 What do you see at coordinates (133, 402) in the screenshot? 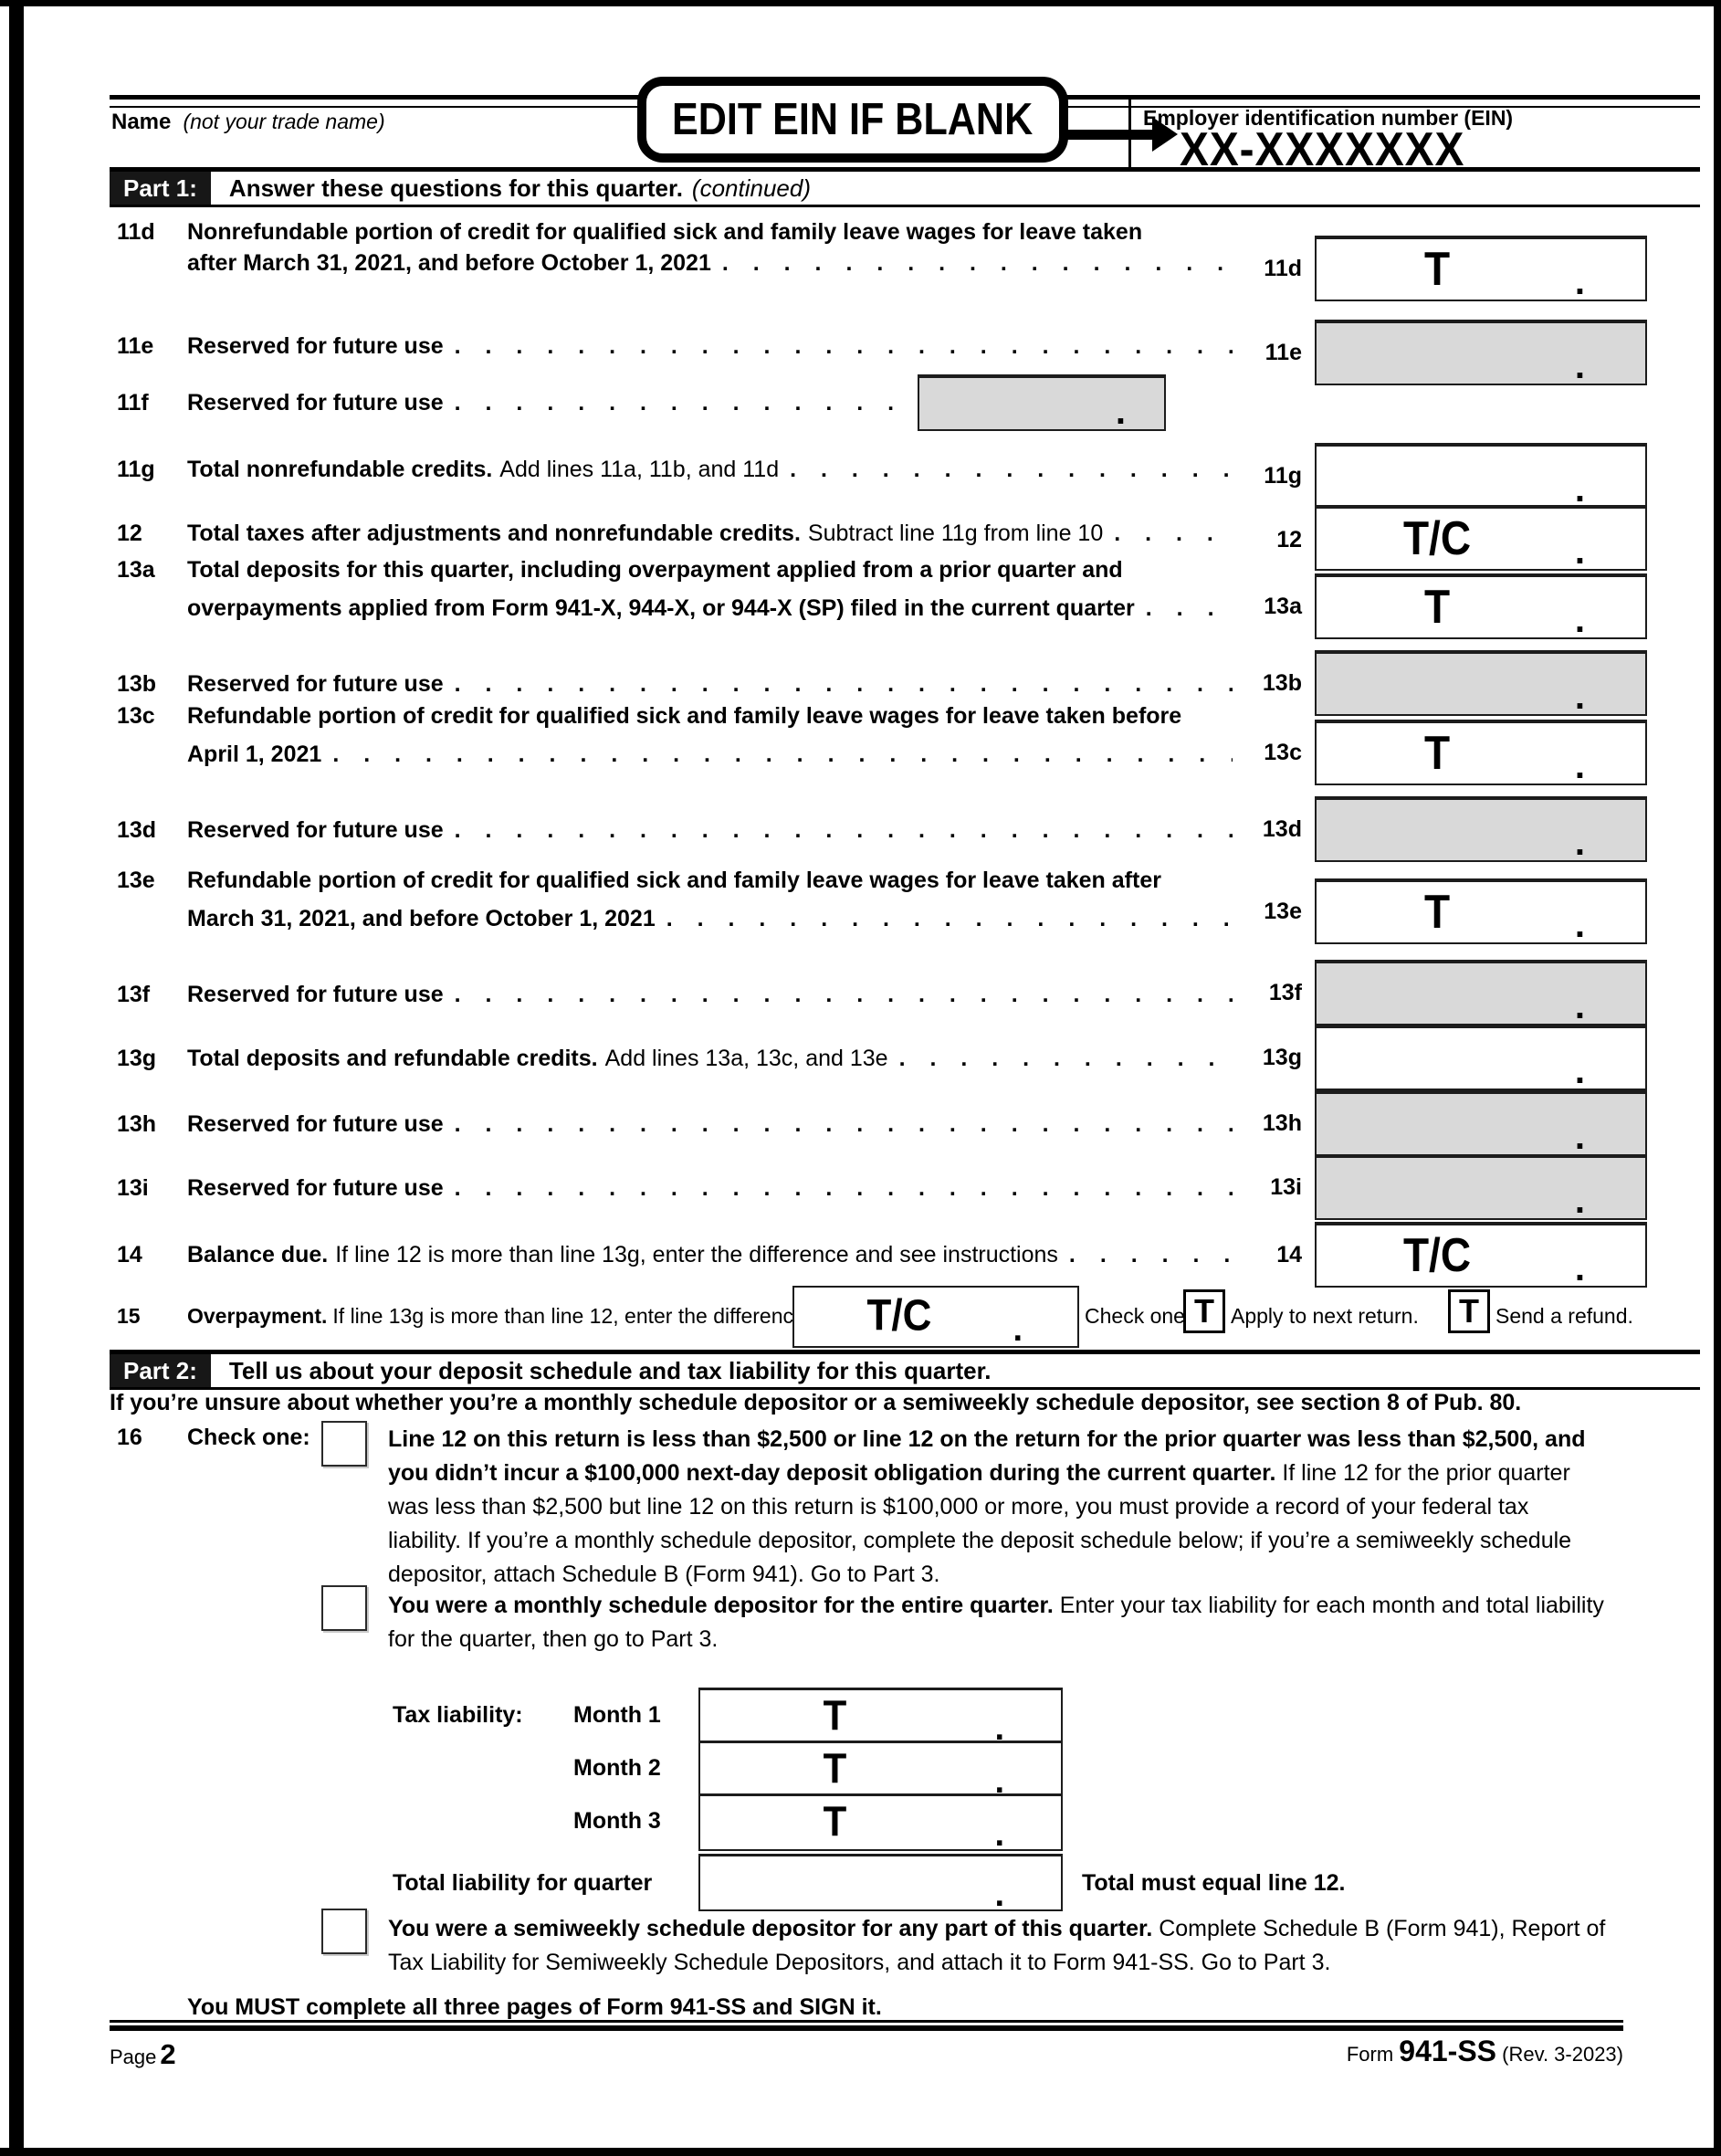
I see `line-number: 11f` at bounding box center [133, 402].